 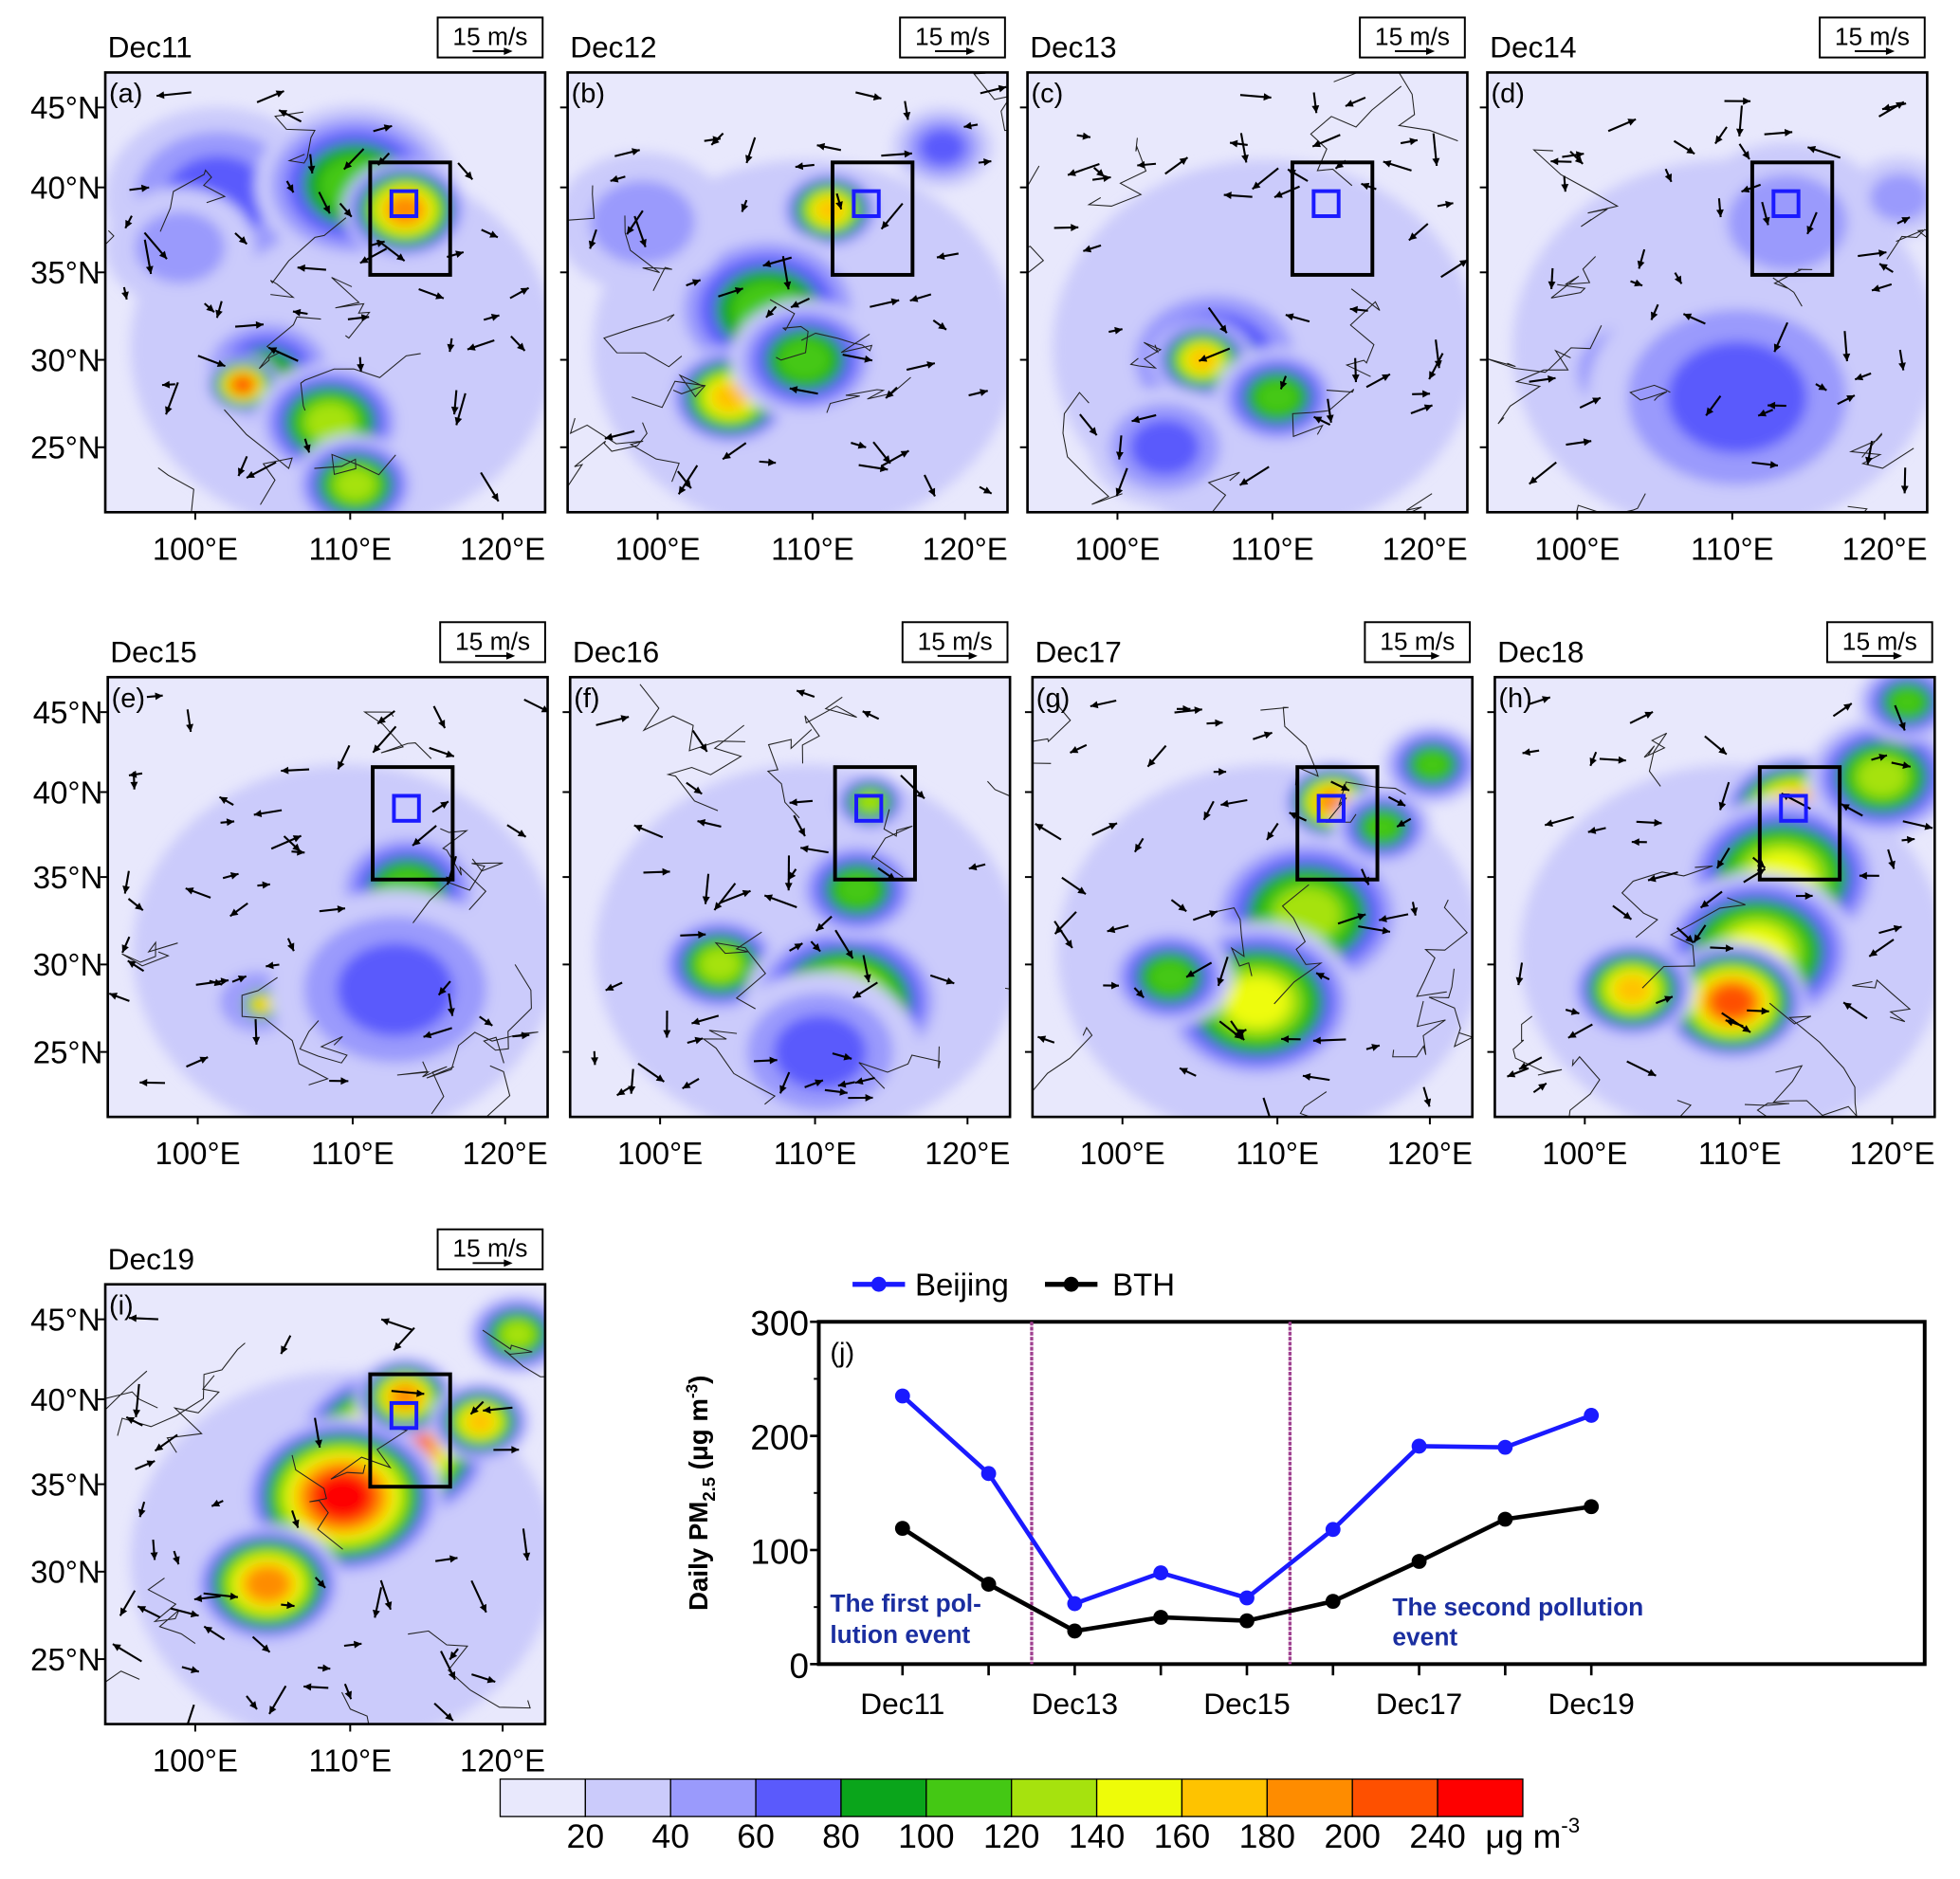 What do you see at coordinates (812, 548) in the screenshot?
I see `lon-label: 110°E` at bounding box center [812, 548].